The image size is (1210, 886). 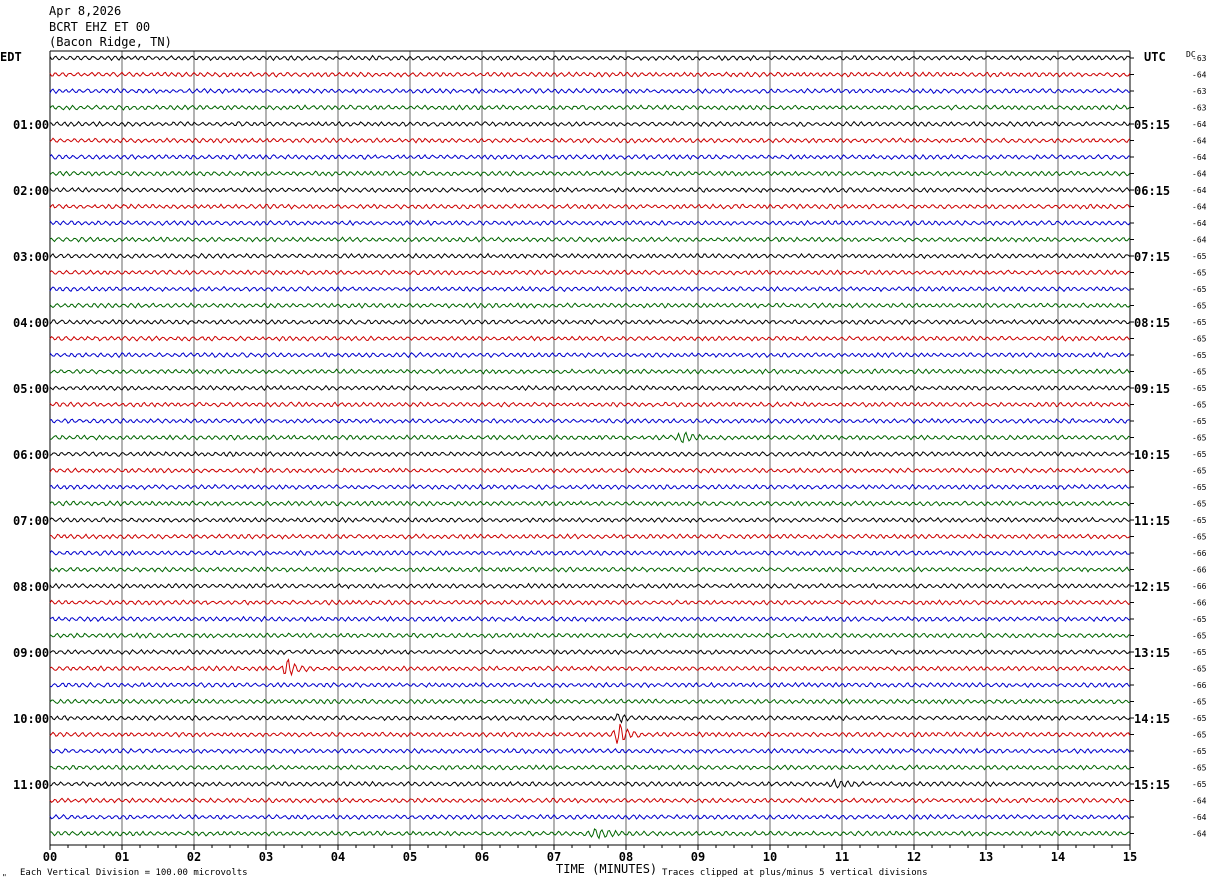 I want to click on x-tick-label: 08, so click(x=626, y=857).